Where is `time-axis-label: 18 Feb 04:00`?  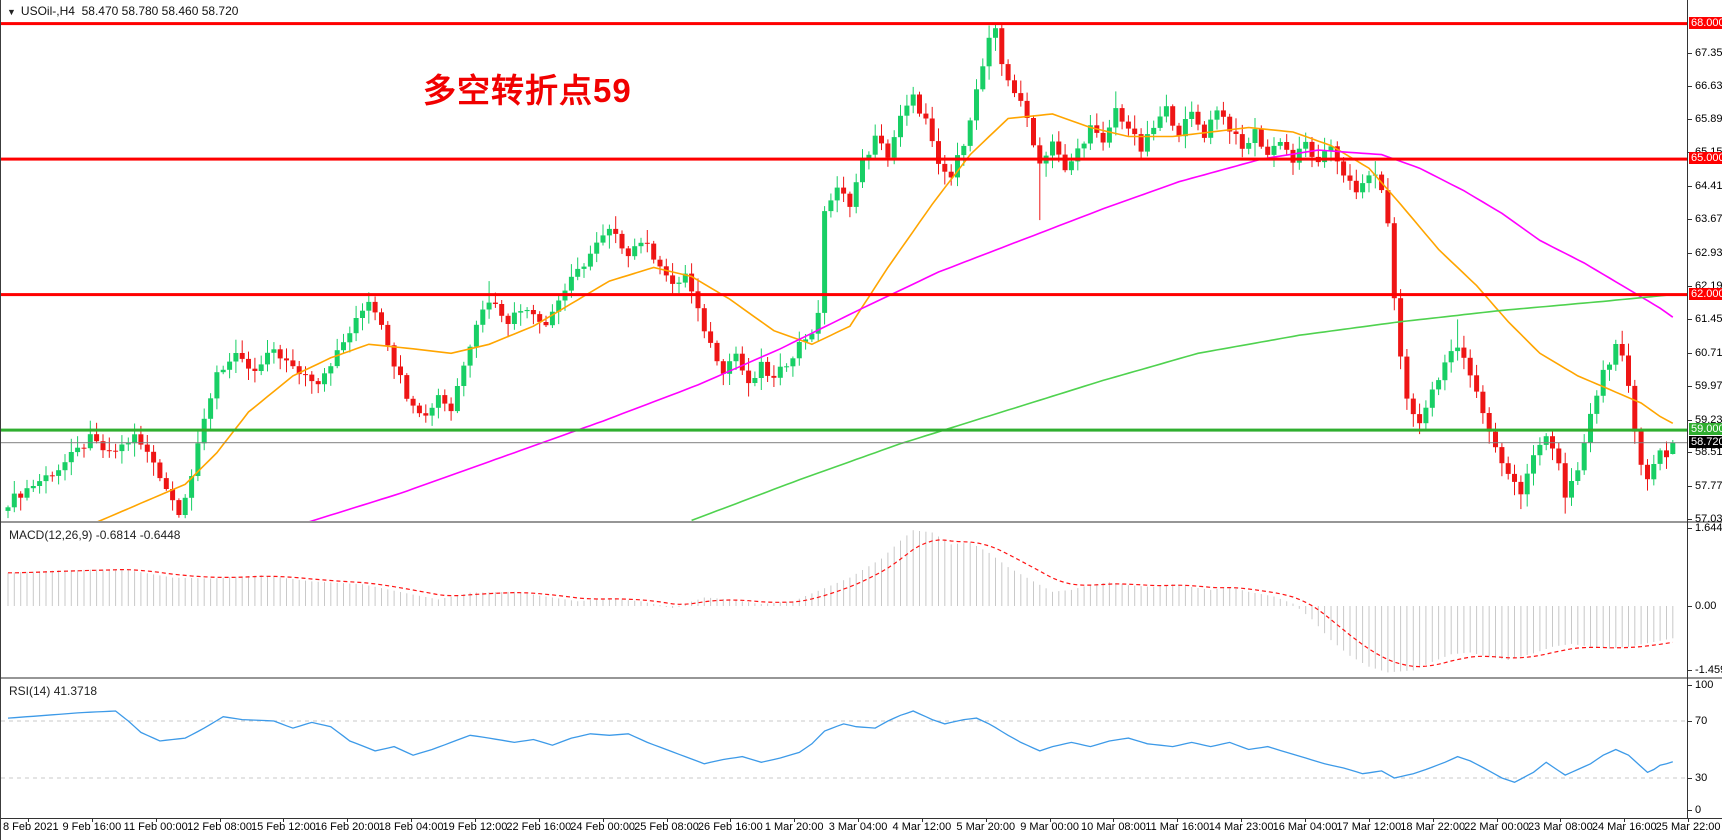
time-axis-label: 18 Feb 04:00 is located at coordinates (411, 827).